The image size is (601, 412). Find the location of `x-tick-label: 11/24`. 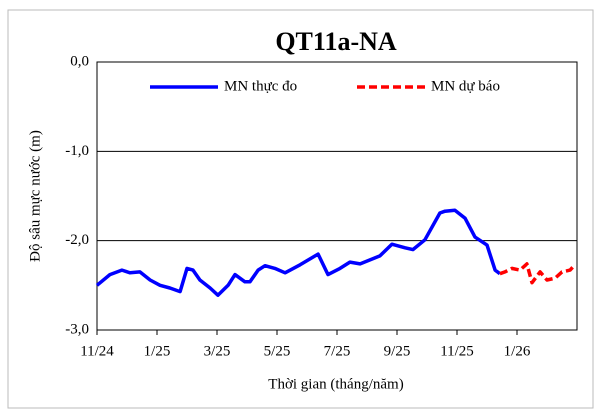

x-tick-label: 11/24 is located at coordinates (97, 351).